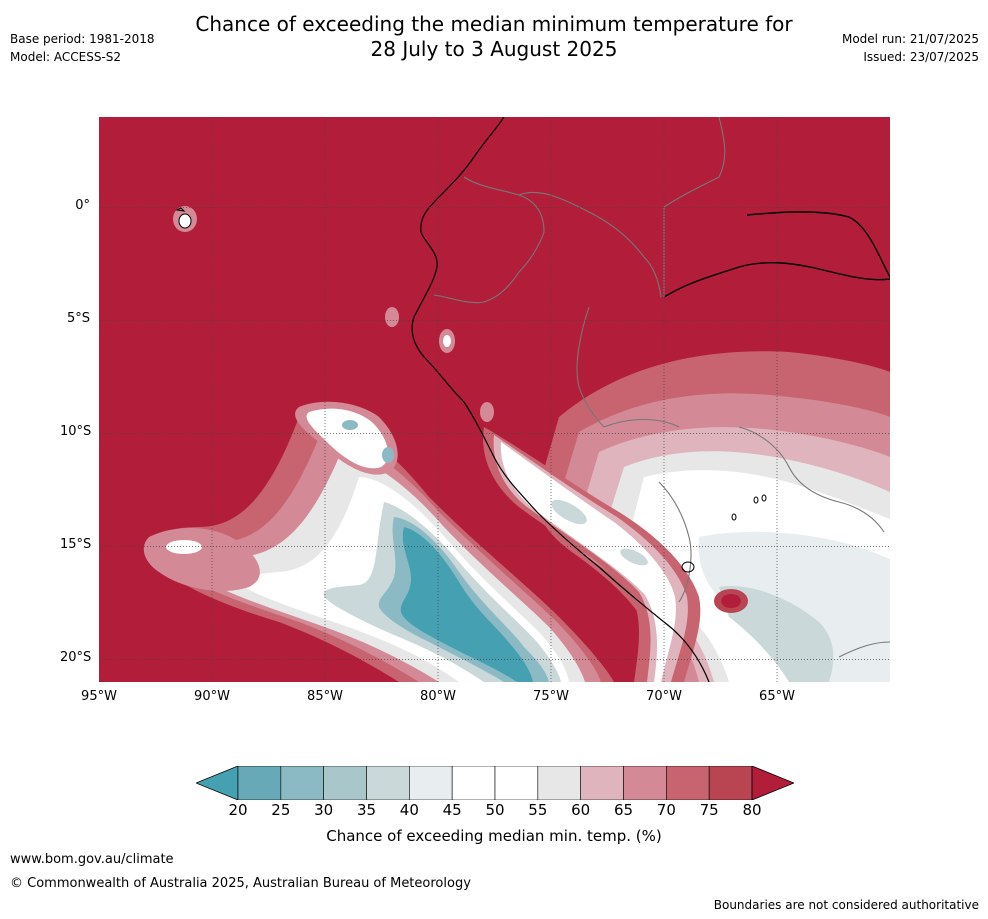 The height and width of the screenshot is (919, 988). I want to click on amazon-river, so click(776, 279).